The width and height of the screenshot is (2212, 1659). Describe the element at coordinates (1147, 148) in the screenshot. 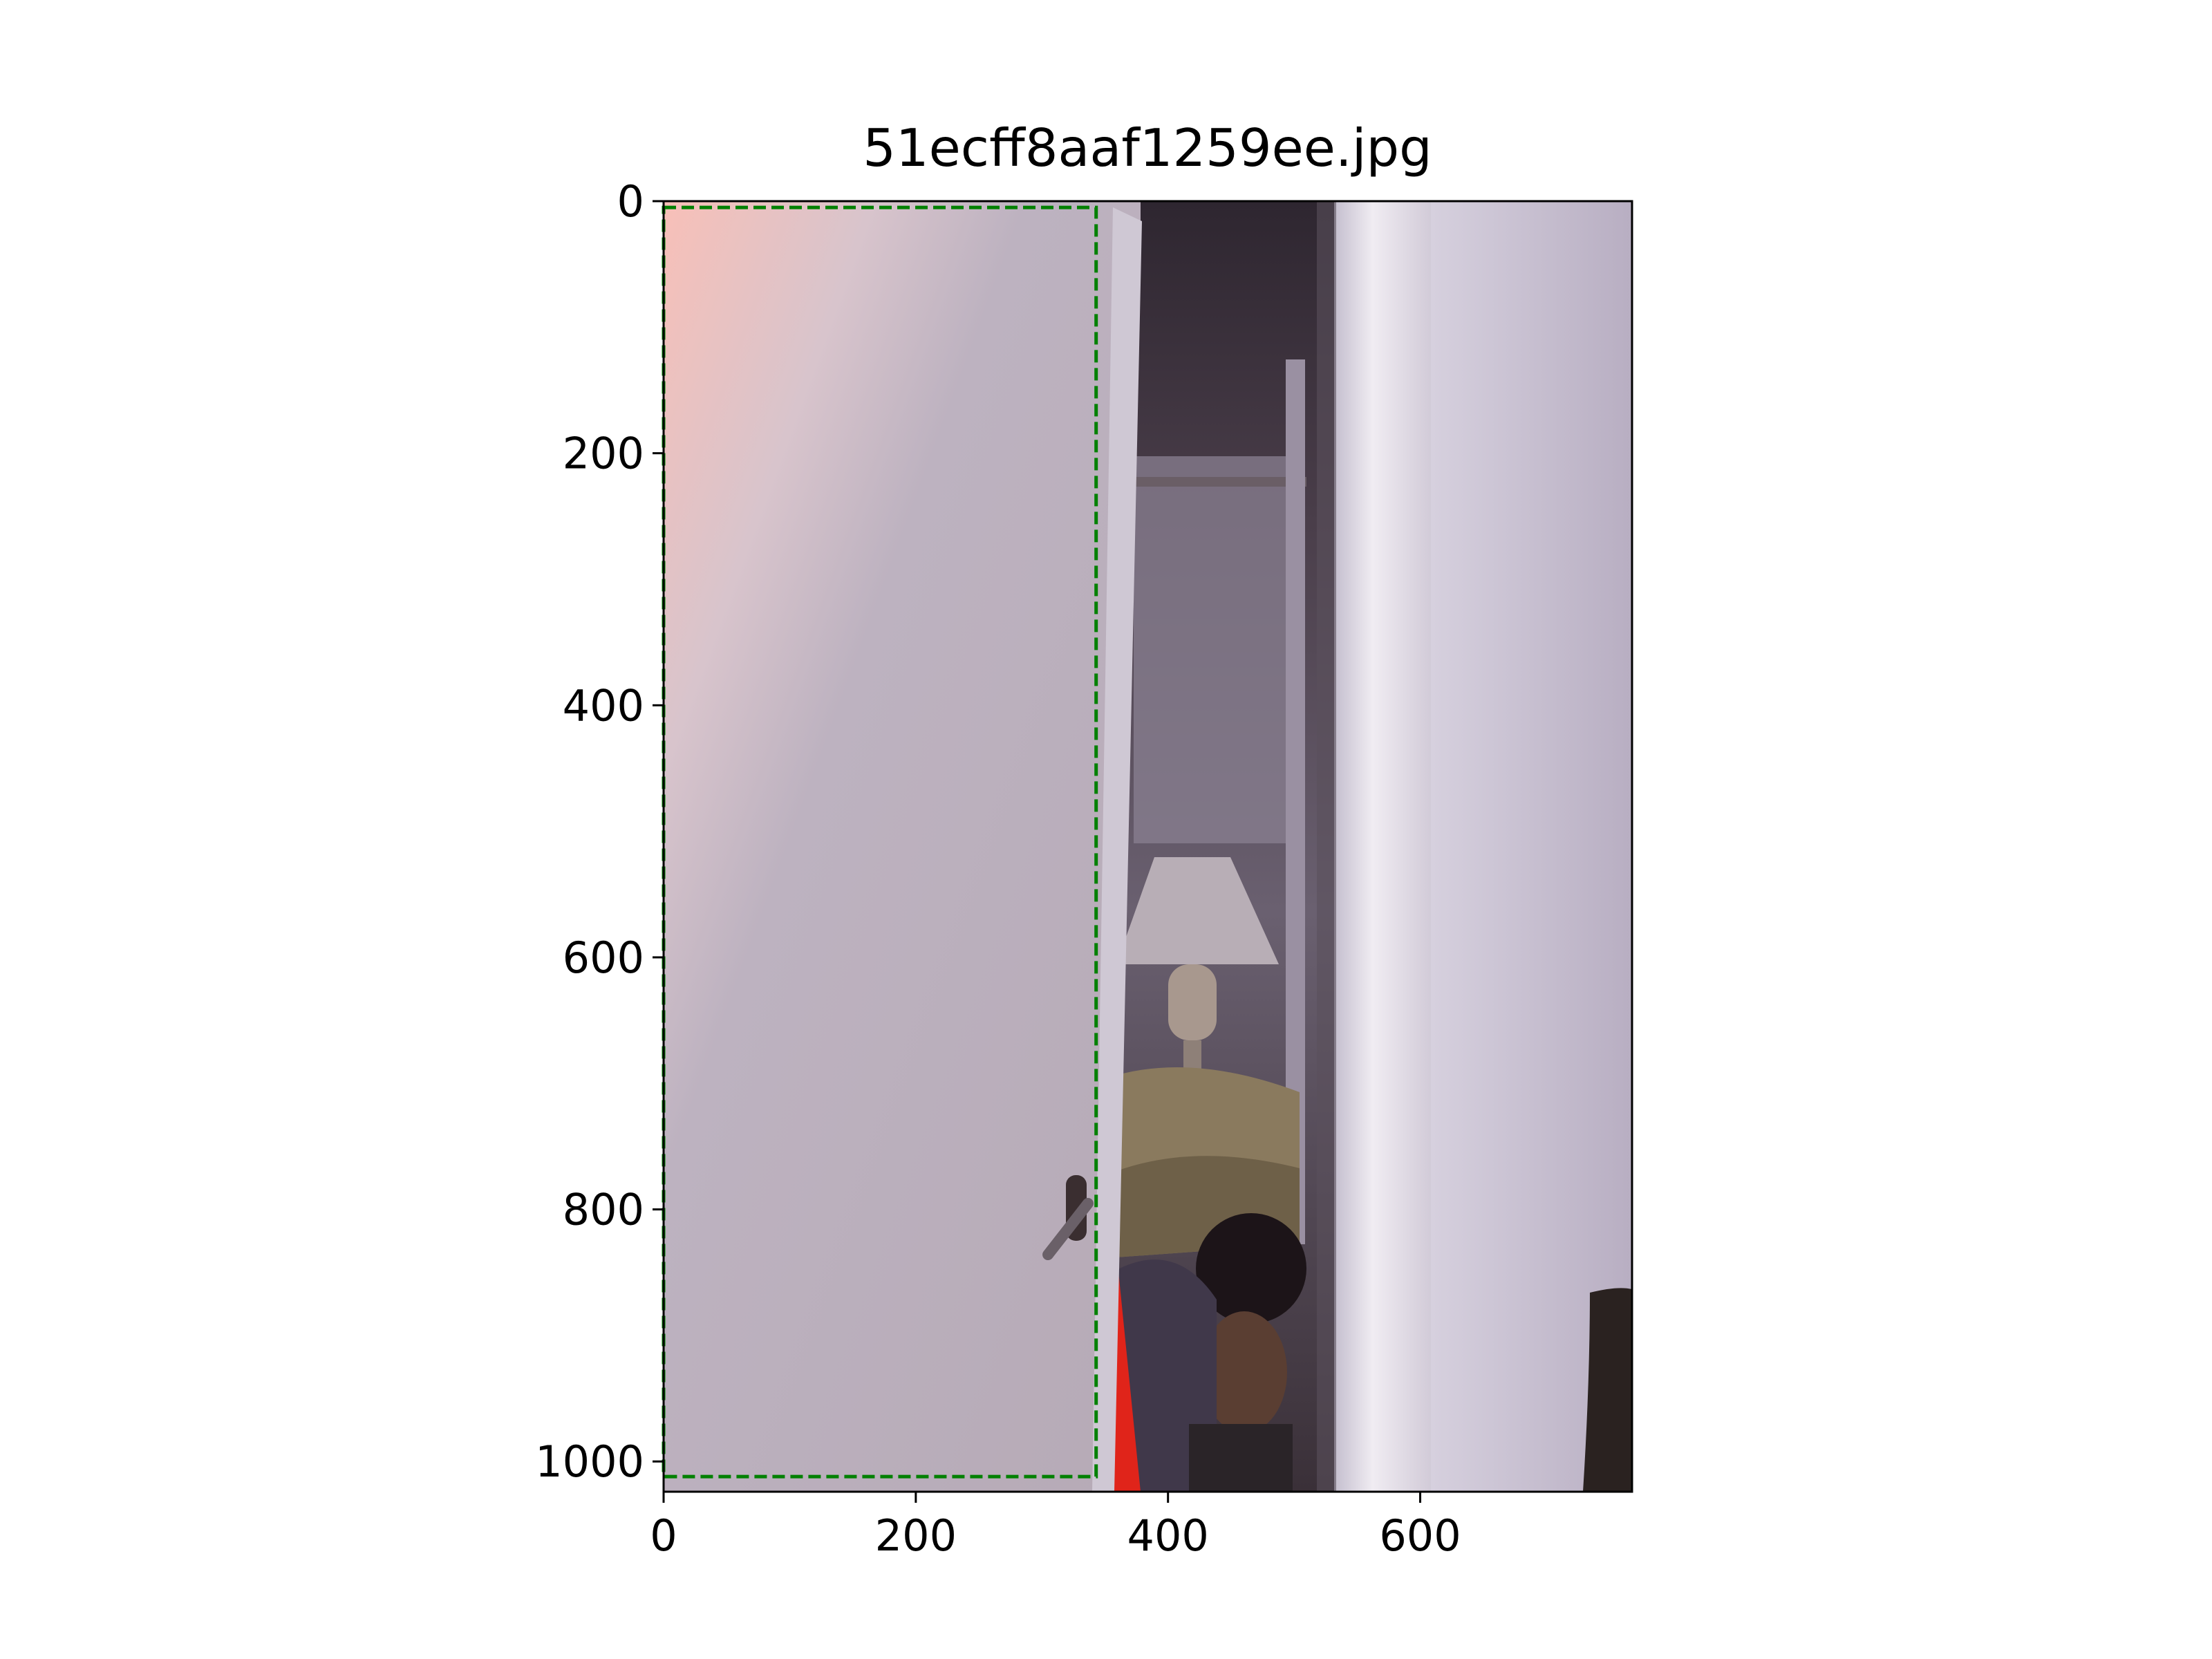

I see `figure-title: 51ecff8aaf1259ee.jpg` at that location.